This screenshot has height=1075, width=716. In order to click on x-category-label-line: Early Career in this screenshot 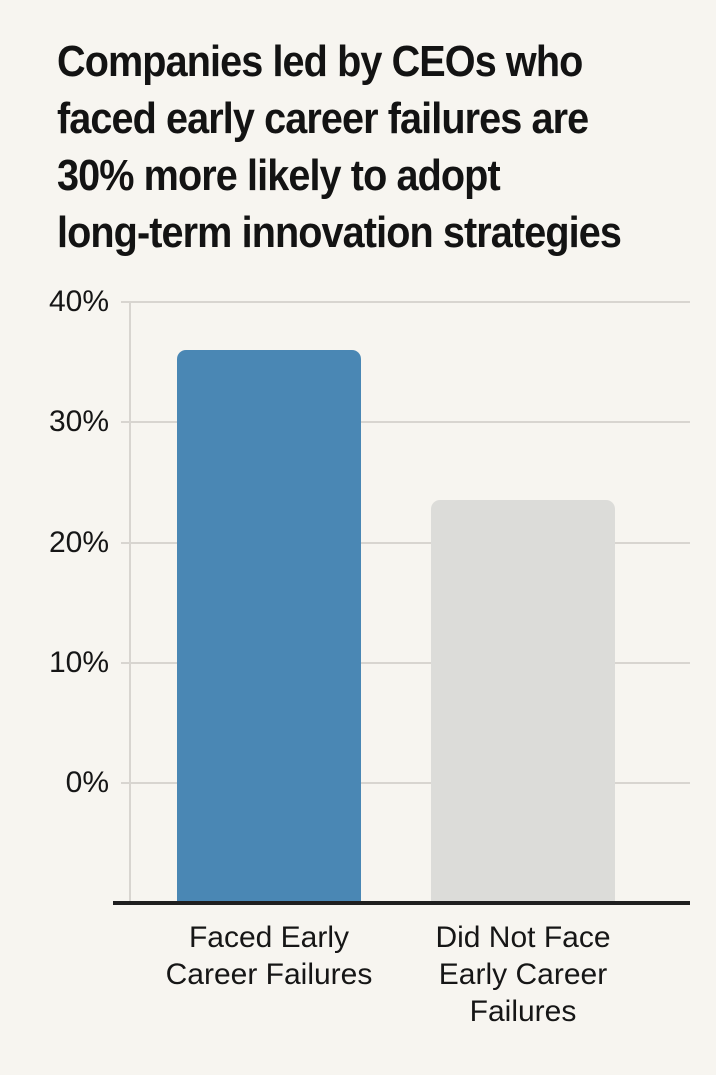, I will do `click(523, 974)`.